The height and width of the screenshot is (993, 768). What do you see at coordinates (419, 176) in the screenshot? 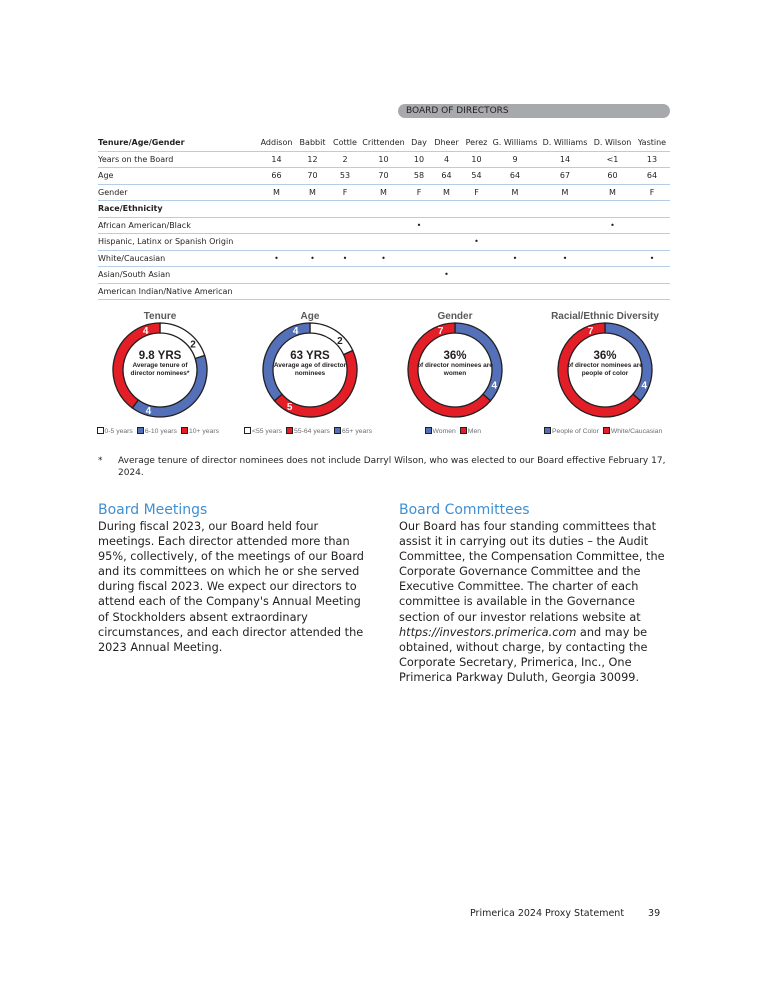
I see `table-cell: 58` at bounding box center [419, 176].